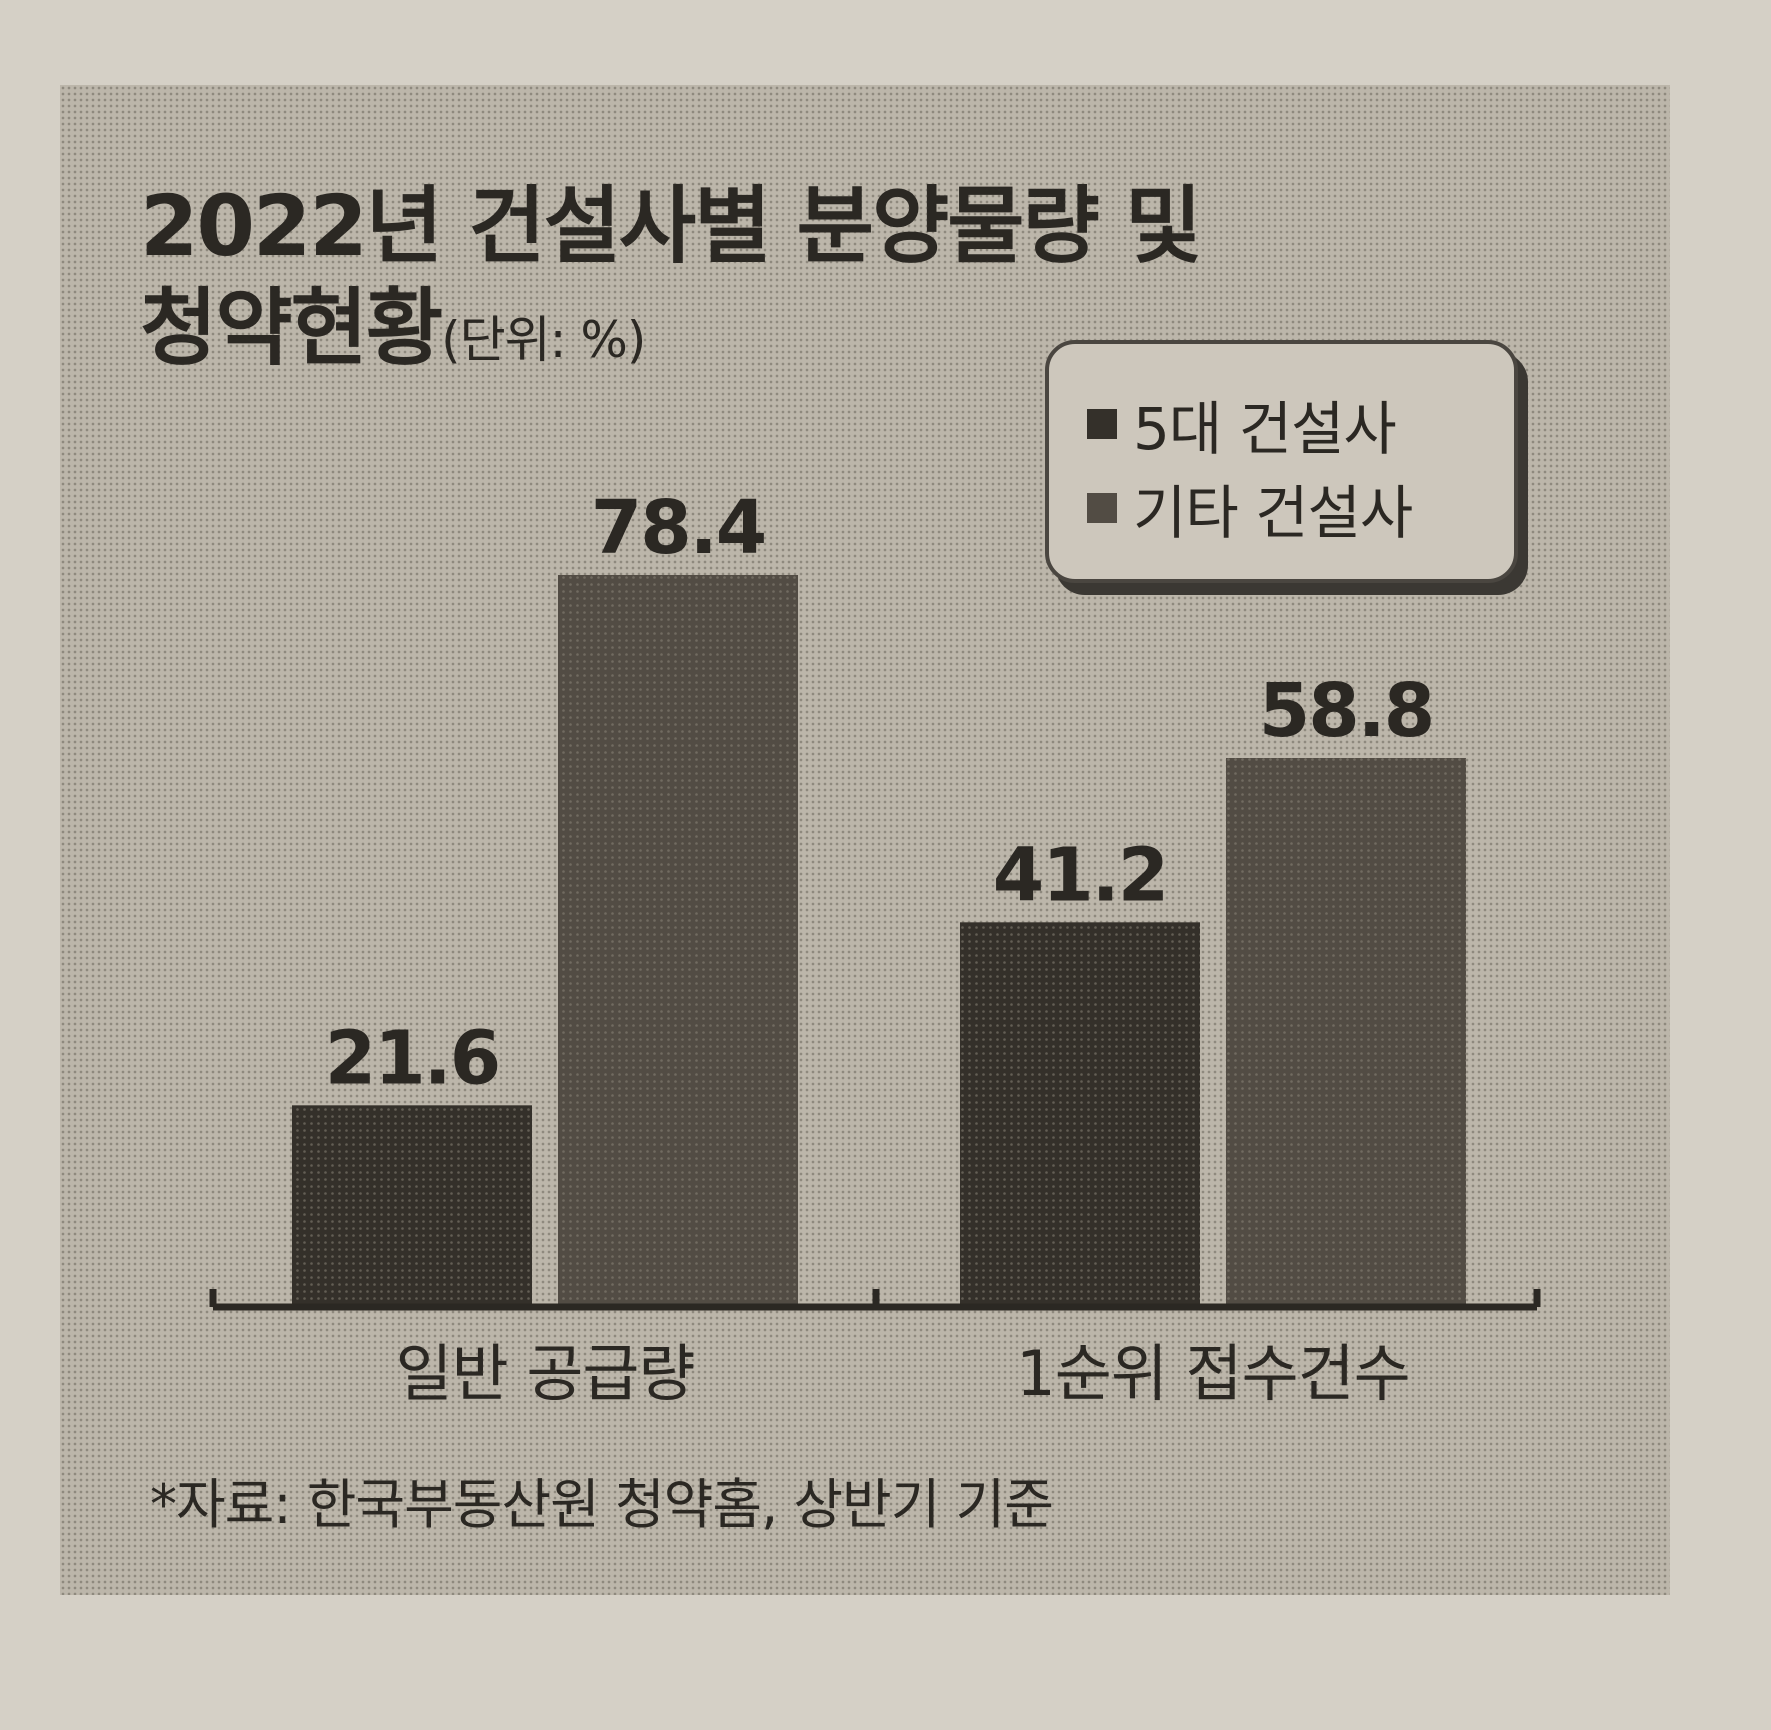 The height and width of the screenshot is (1730, 1771). Describe the element at coordinates (602, 1504) in the screenshot. I see `source-note: *자료: 한국부동산원 청약홈, 상반기 기준` at that location.